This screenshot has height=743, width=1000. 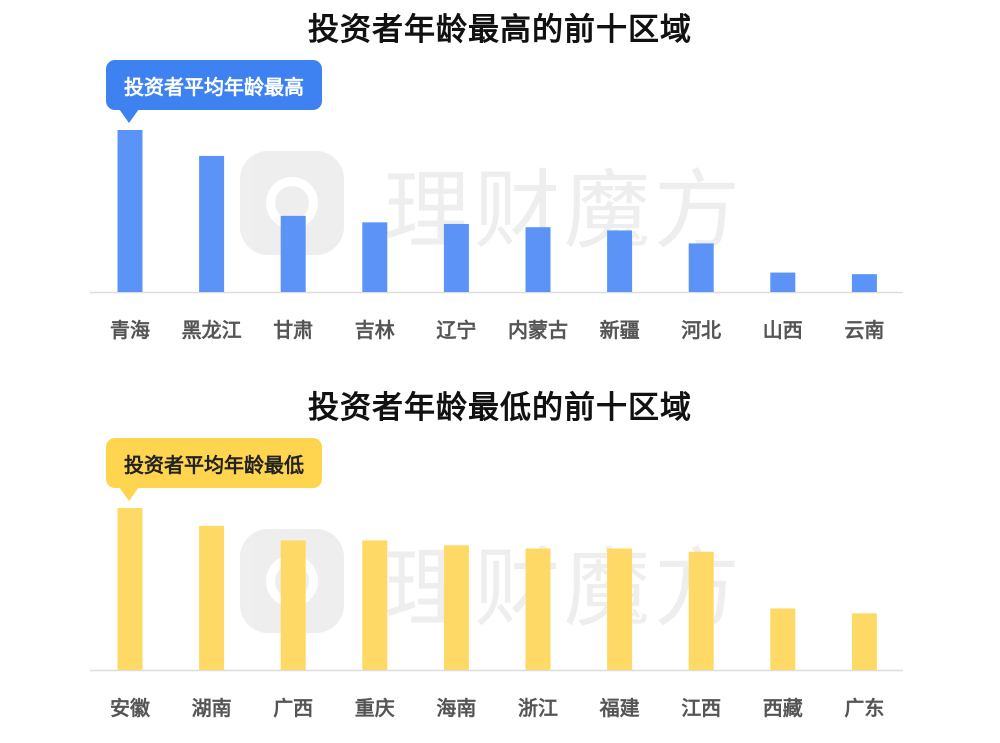 I want to click on x-tick-label: 重庆, so click(x=375, y=708).